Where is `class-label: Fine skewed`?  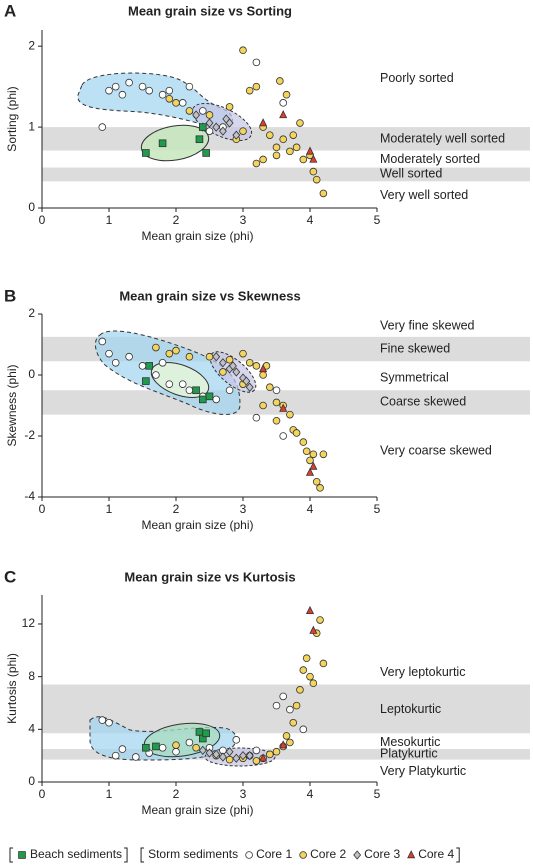
class-label: Fine skewed is located at coordinates (415, 348).